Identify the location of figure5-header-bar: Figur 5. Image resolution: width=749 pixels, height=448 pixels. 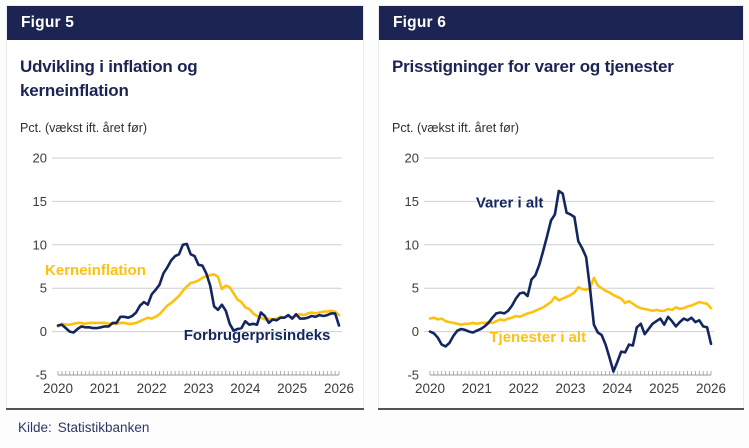
(185, 23).